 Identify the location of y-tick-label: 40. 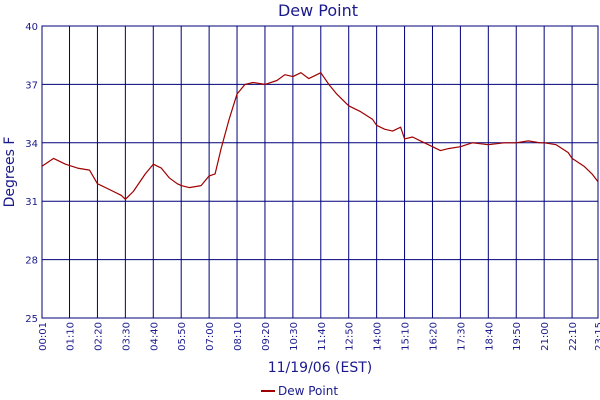
(31, 27).